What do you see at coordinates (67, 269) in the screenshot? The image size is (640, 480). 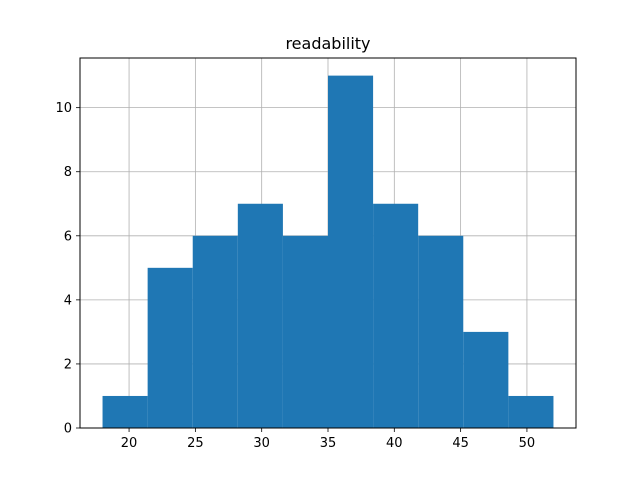 I see `y-axis-ticks: 0 2 4 6 8 10` at bounding box center [67, 269].